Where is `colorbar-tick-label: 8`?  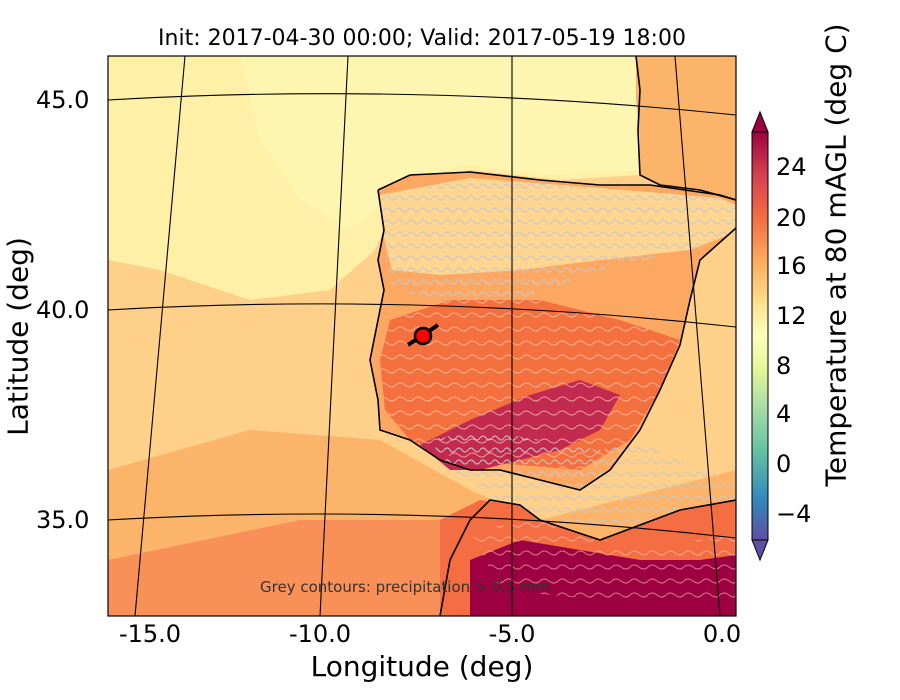 colorbar-tick-label: 8 is located at coordinates (784, 366).